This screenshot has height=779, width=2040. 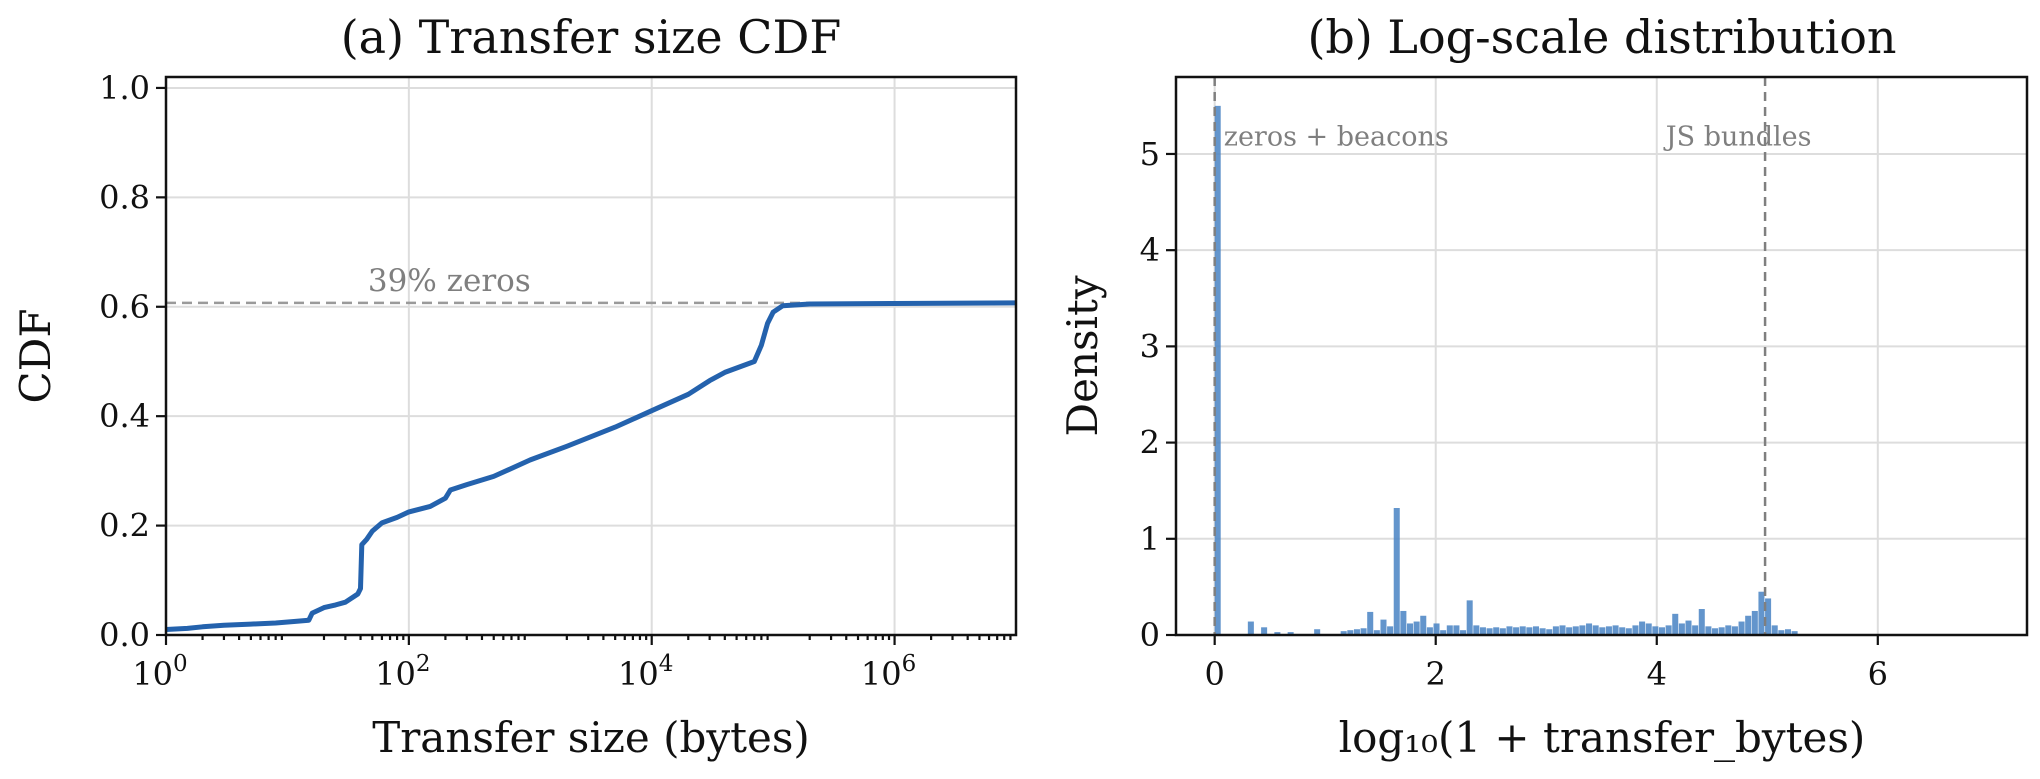 I want to click on histogram-y-tick-label: 3, so click(x=1150, y=346).